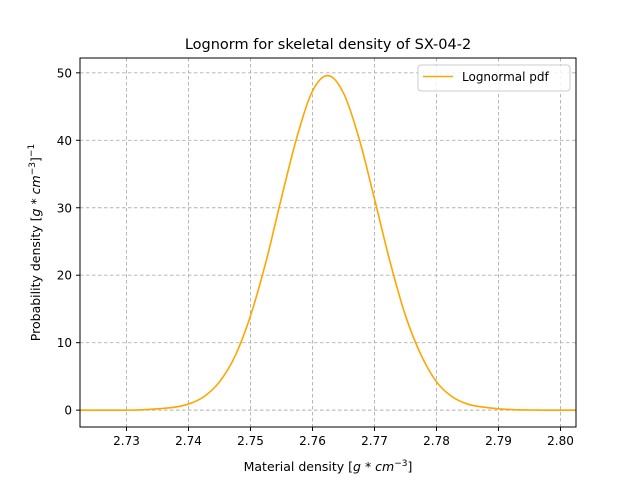 This screenshot has height=480, width=640. I want to click on x-tick-label: 2.73, so click(126, 441).